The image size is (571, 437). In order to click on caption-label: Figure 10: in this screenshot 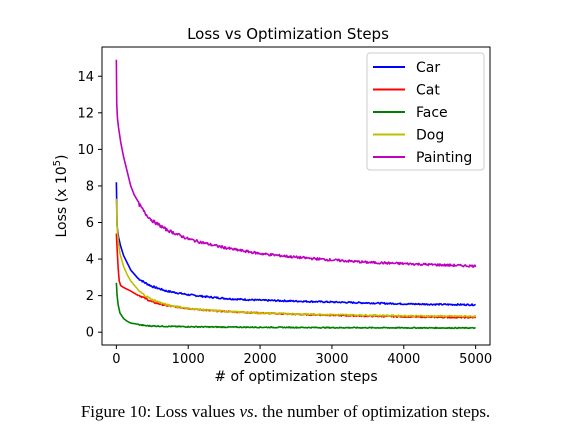, I will do `click(116, 411)`.